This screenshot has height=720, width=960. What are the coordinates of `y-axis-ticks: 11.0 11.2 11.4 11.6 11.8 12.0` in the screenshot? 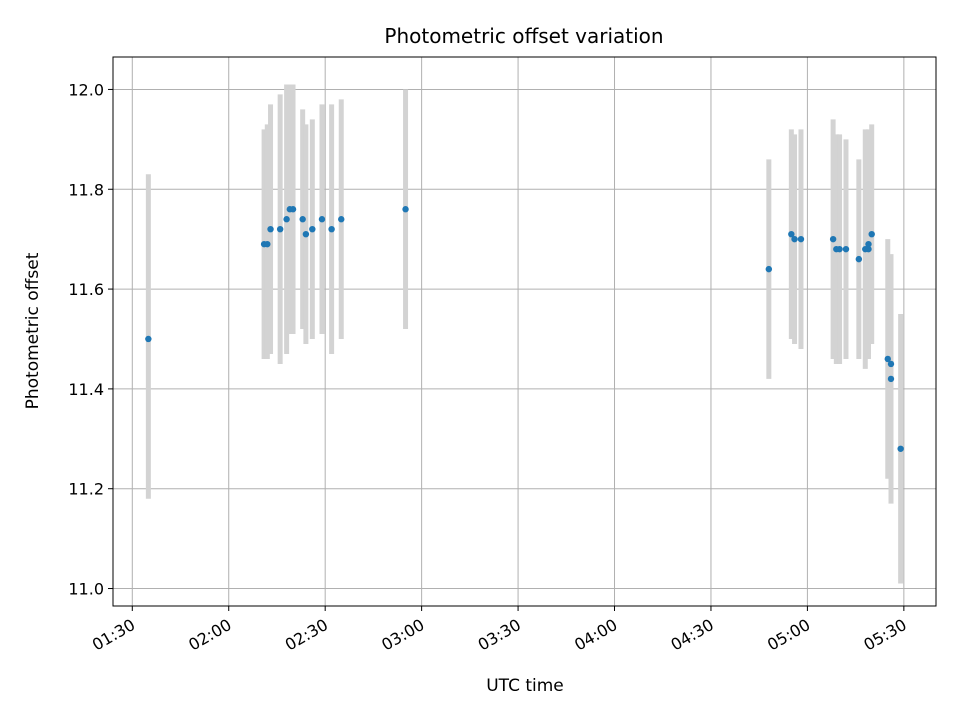 It's located at (90, 339).